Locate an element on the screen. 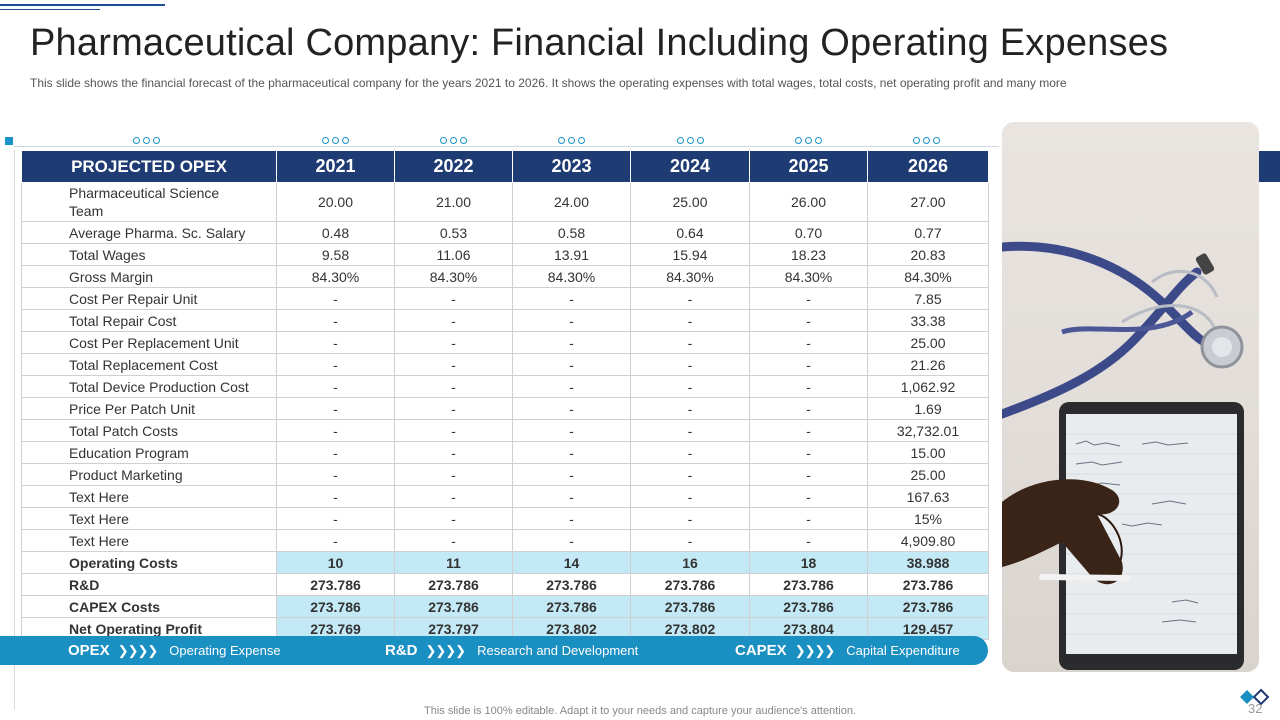 Image resolution: width=1280 pixels, height=720 pixels. row-value: 273.802 is located at coordinates (690, 628).